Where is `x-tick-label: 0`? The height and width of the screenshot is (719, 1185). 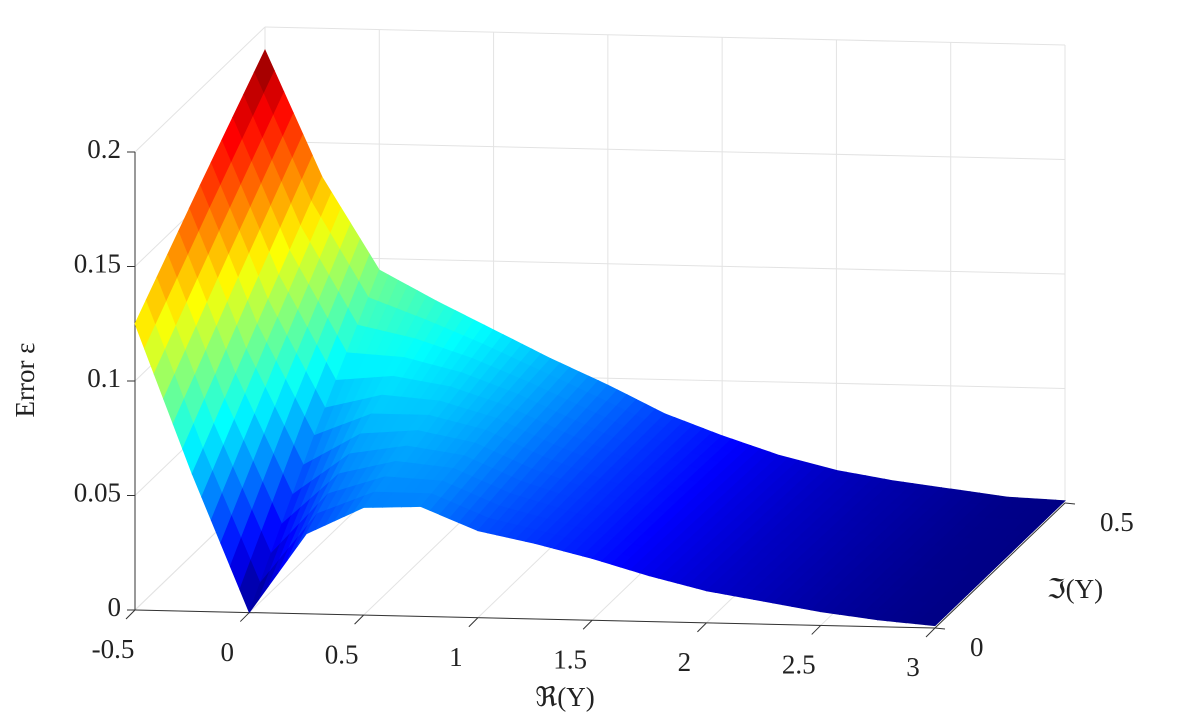 x-tick-label: 0 is located at coordinates (228, 652).